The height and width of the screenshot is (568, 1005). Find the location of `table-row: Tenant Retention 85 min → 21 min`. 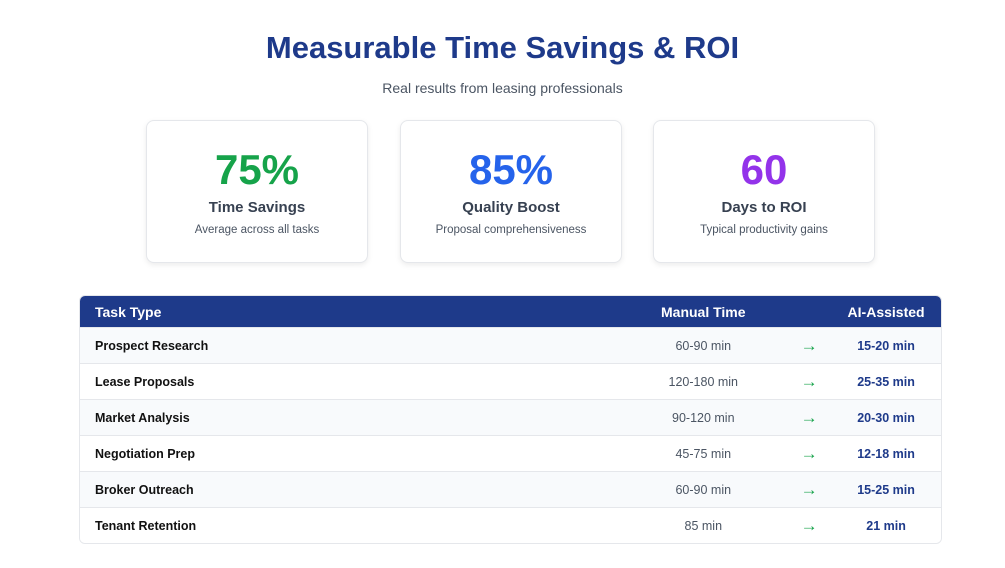

table-row: Tenant Retention 85 min → 21 min is located at coordinates (510, 525).